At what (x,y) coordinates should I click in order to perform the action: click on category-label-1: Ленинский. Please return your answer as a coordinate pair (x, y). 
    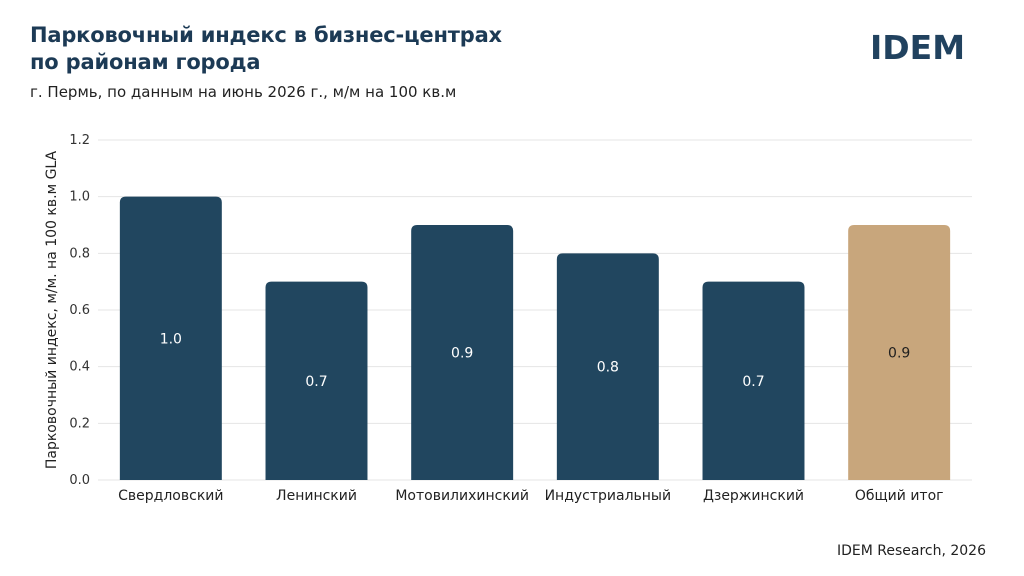
    Looking at the image, I should click on (316, 496).